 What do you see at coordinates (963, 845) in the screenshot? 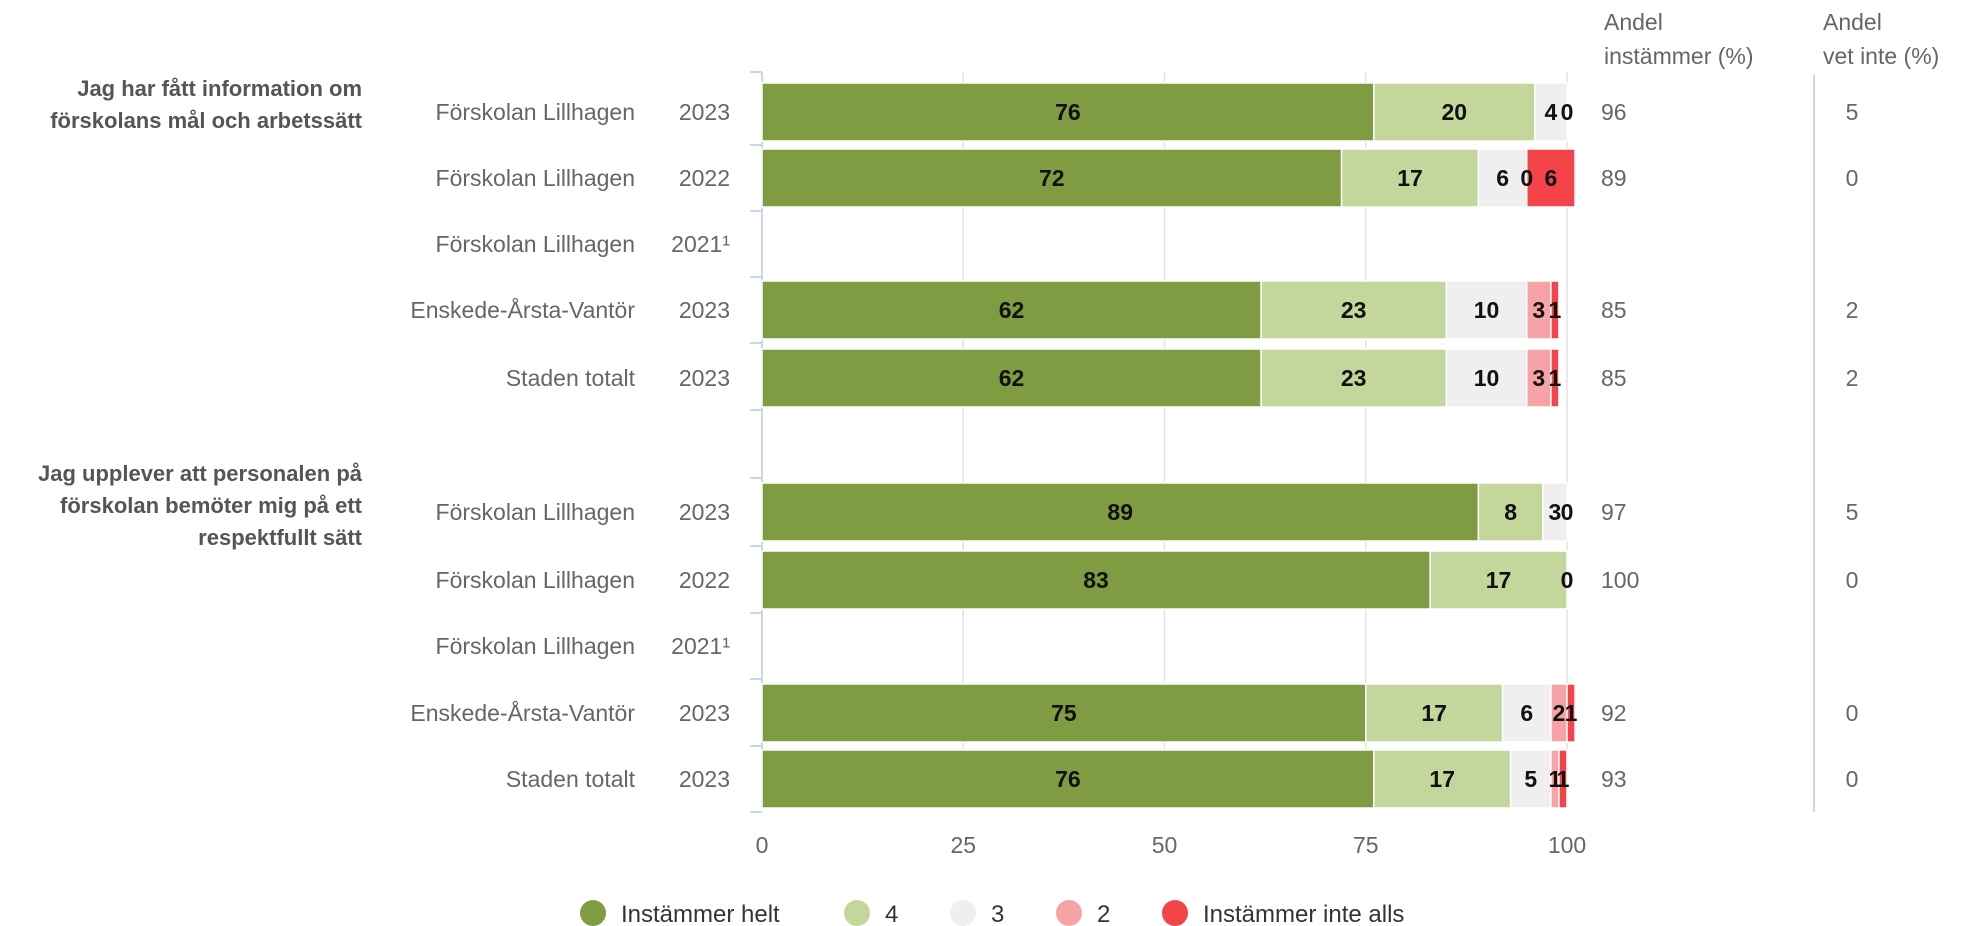
I see `x-tick-label: 25` at bounding box center [963, 845].